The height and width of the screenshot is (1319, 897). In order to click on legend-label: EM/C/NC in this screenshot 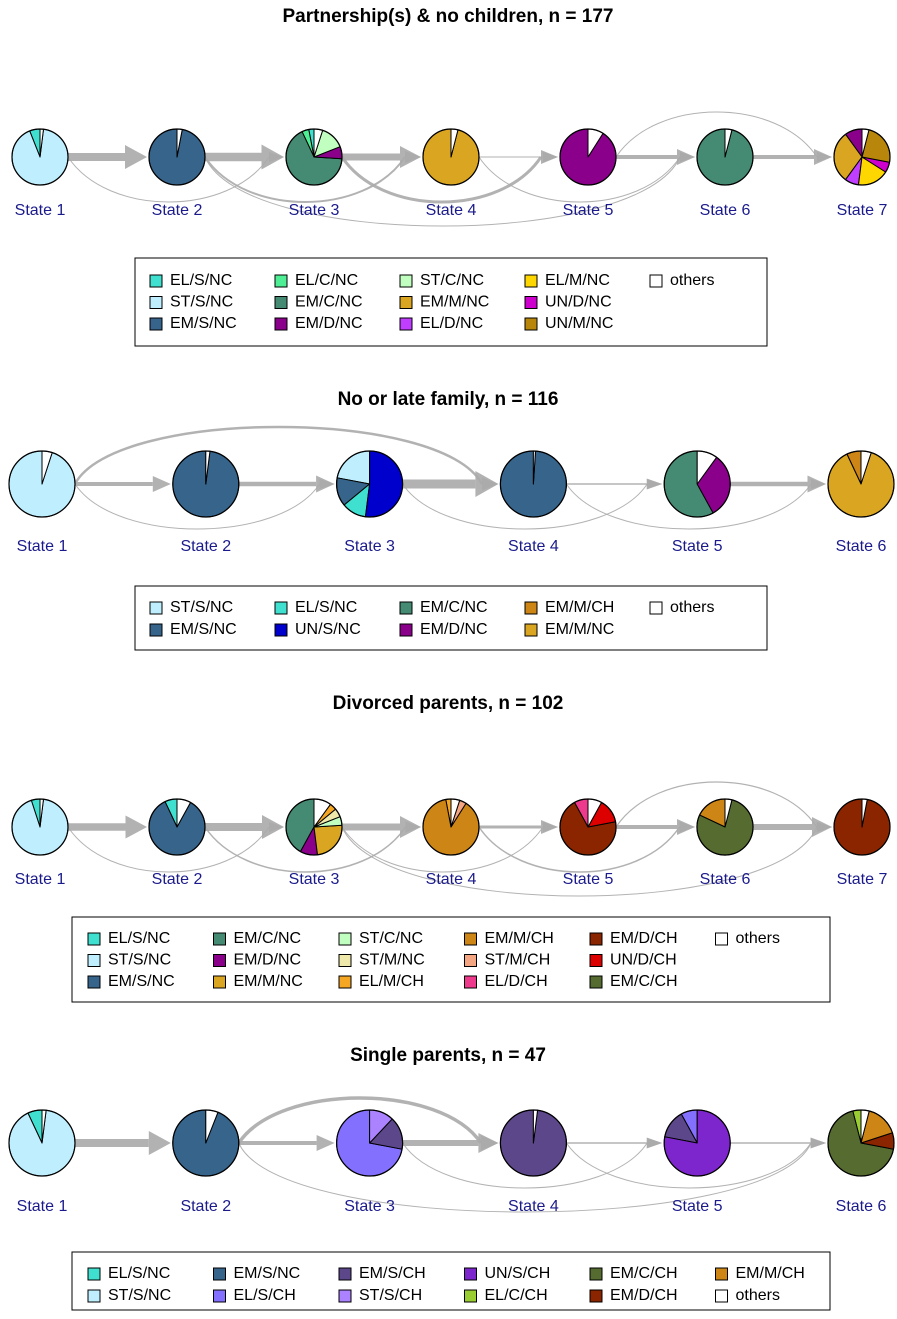, I will do `click(454, 607)`.